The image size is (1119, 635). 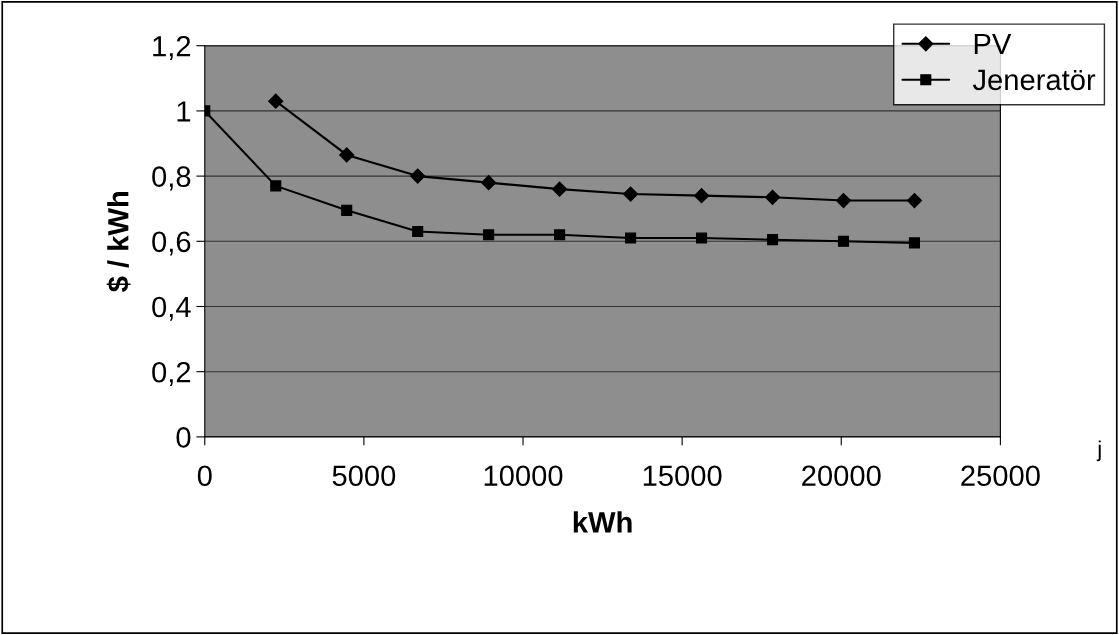 What do you see at coordinates (1098, 451) in the screenshot?
I see `text: j` at bounding box center [1098, 451].